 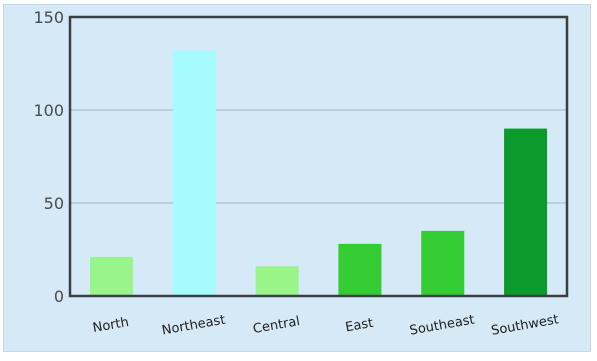 I want to click on y-tick-label: 0, so click(x=59, y=296).